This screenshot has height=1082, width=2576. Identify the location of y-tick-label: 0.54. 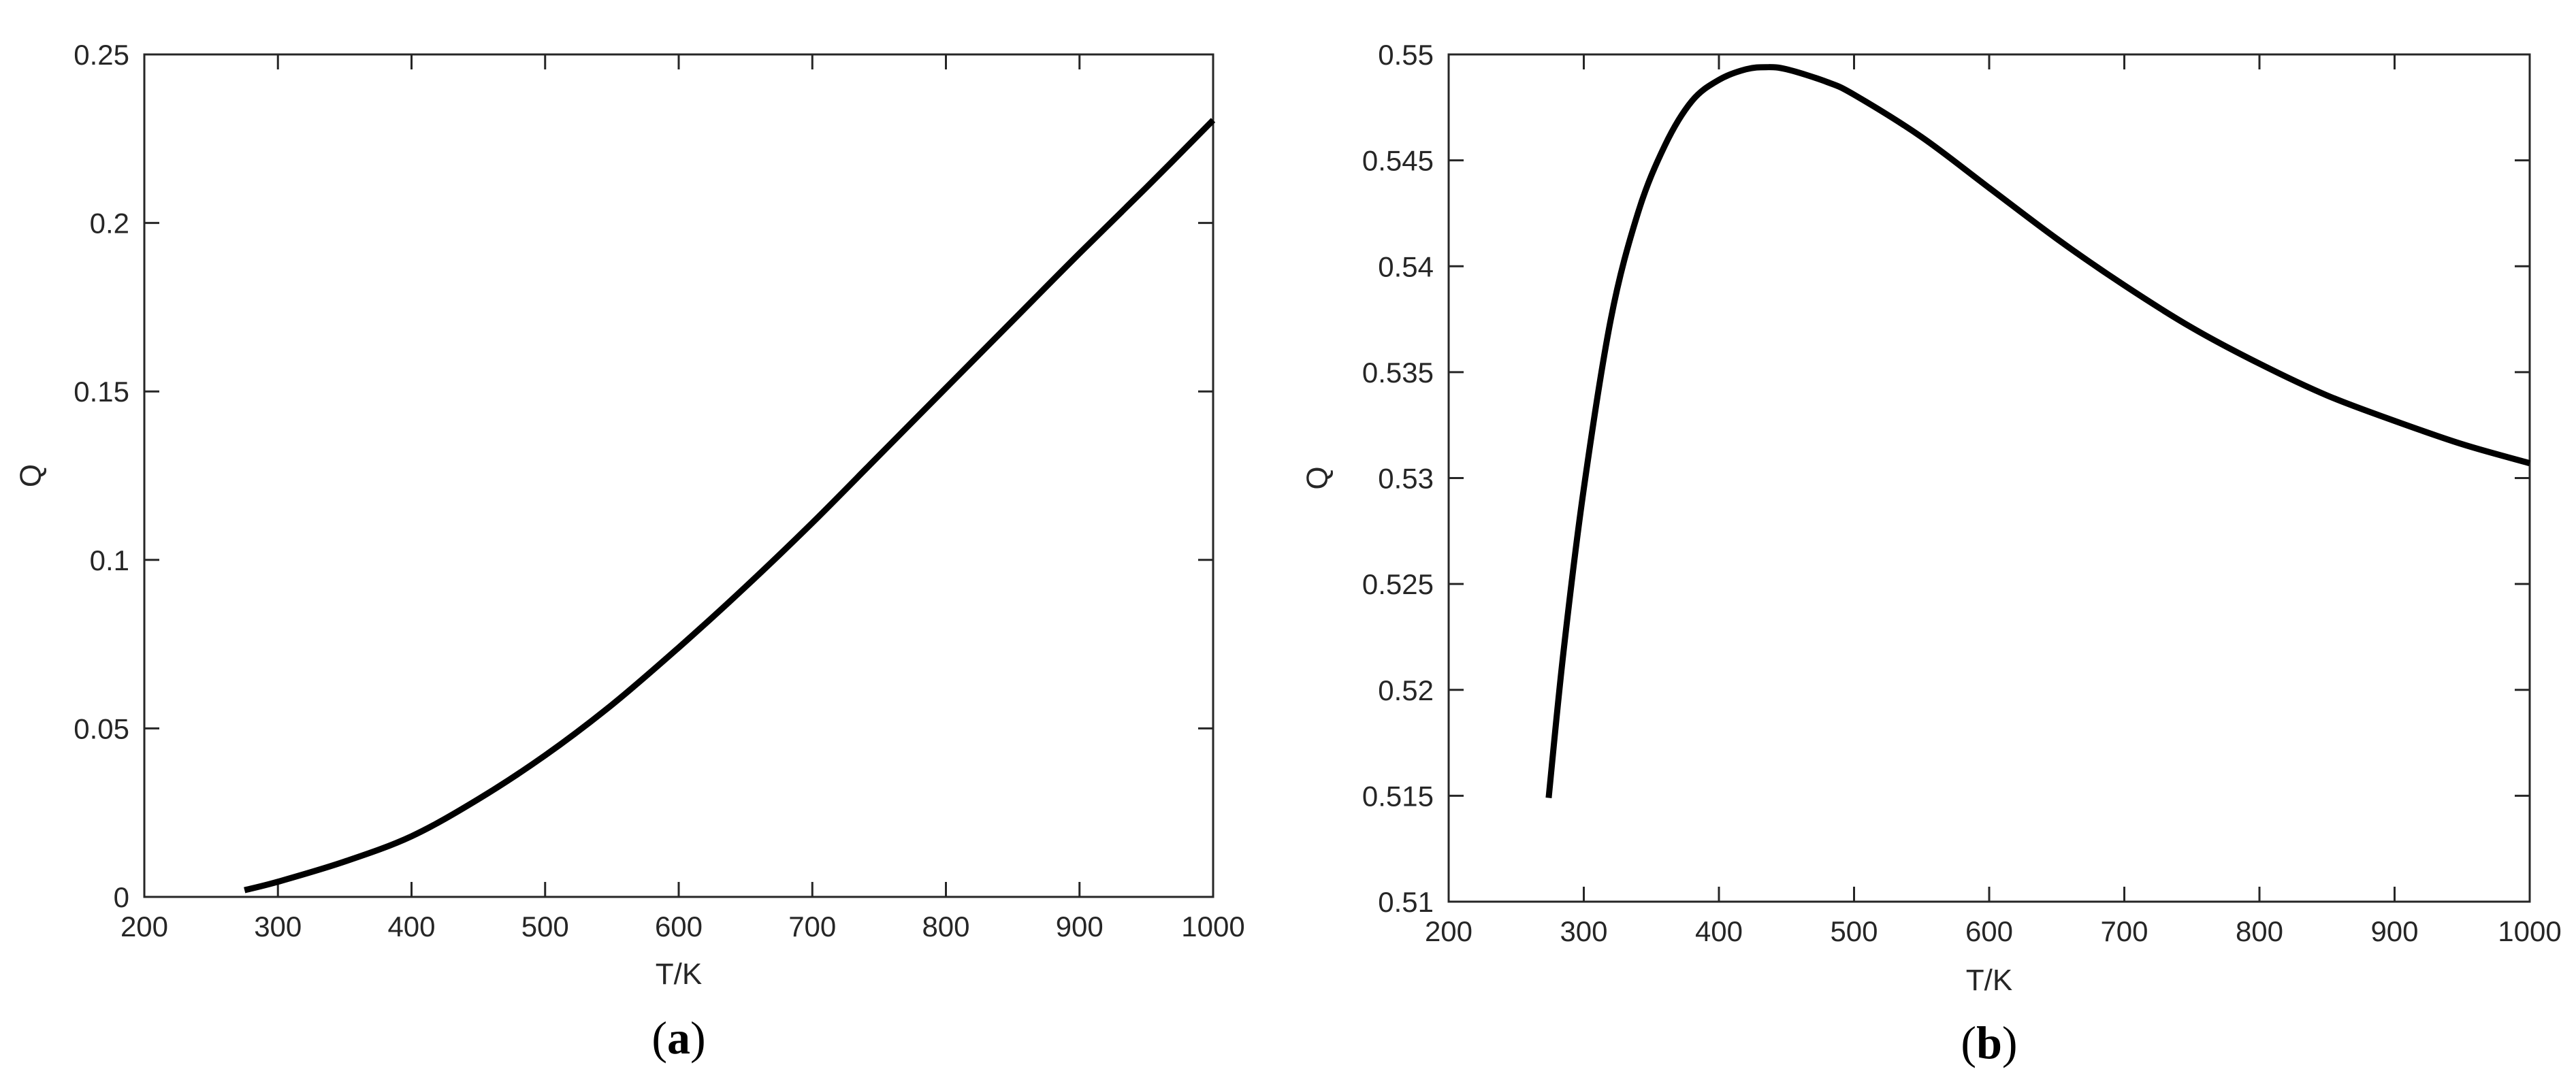
(1406, 266).